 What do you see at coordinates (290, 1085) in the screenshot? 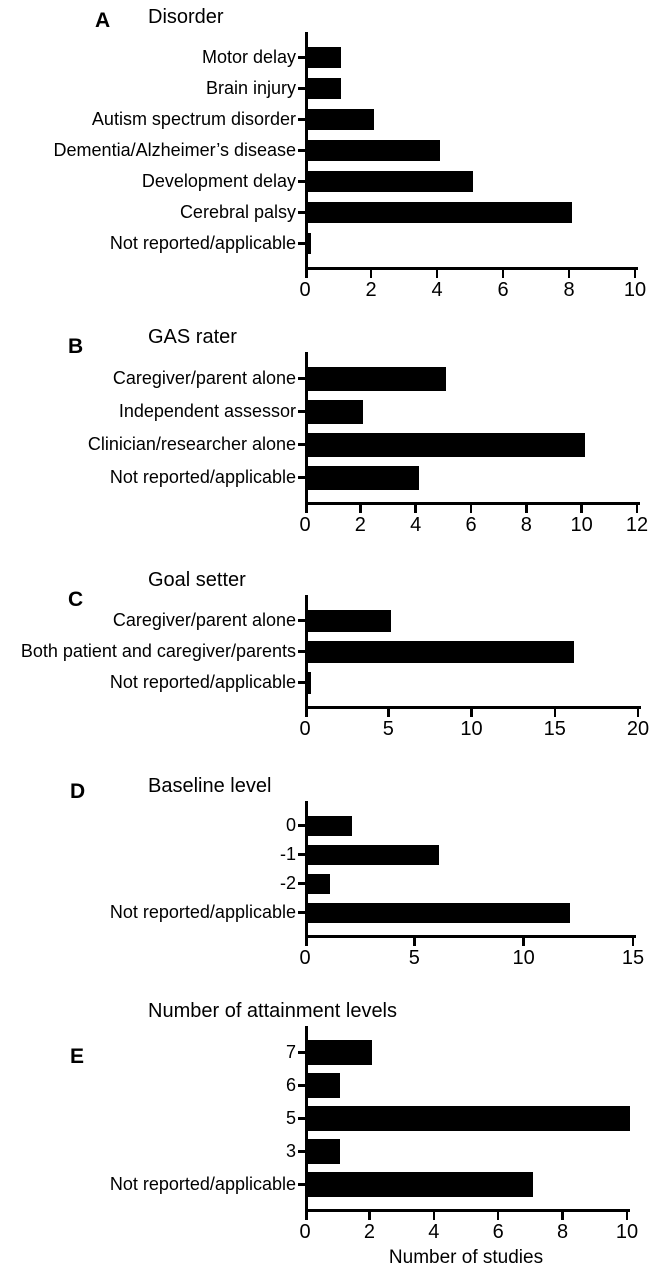
I see `category-label: 6` at bounding box center [290, 1085].